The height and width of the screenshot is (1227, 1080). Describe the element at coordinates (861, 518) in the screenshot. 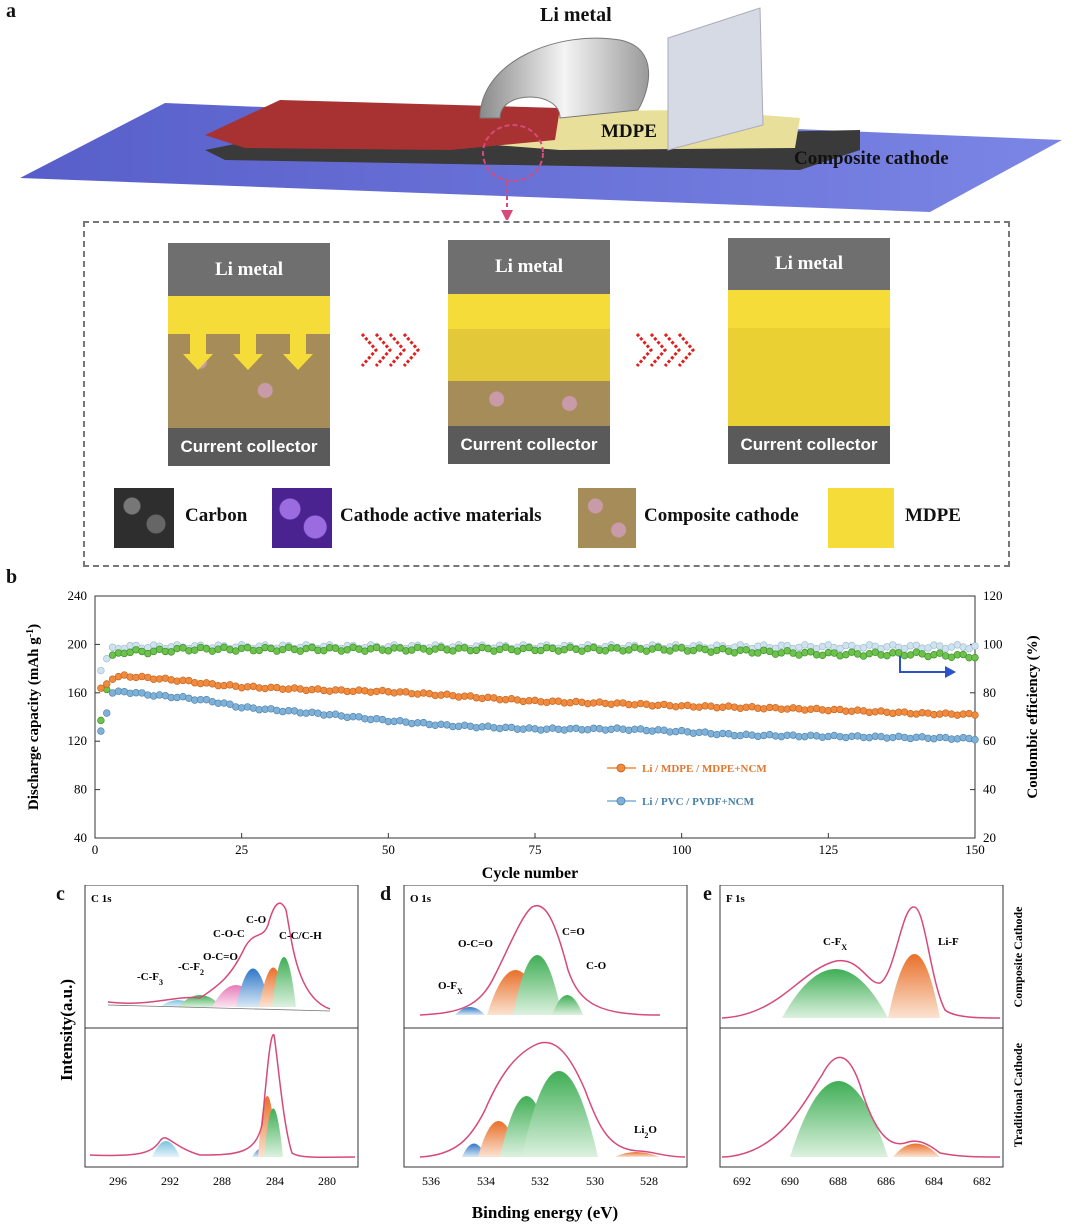

I see `legend-mdpe-swatch` at that location.